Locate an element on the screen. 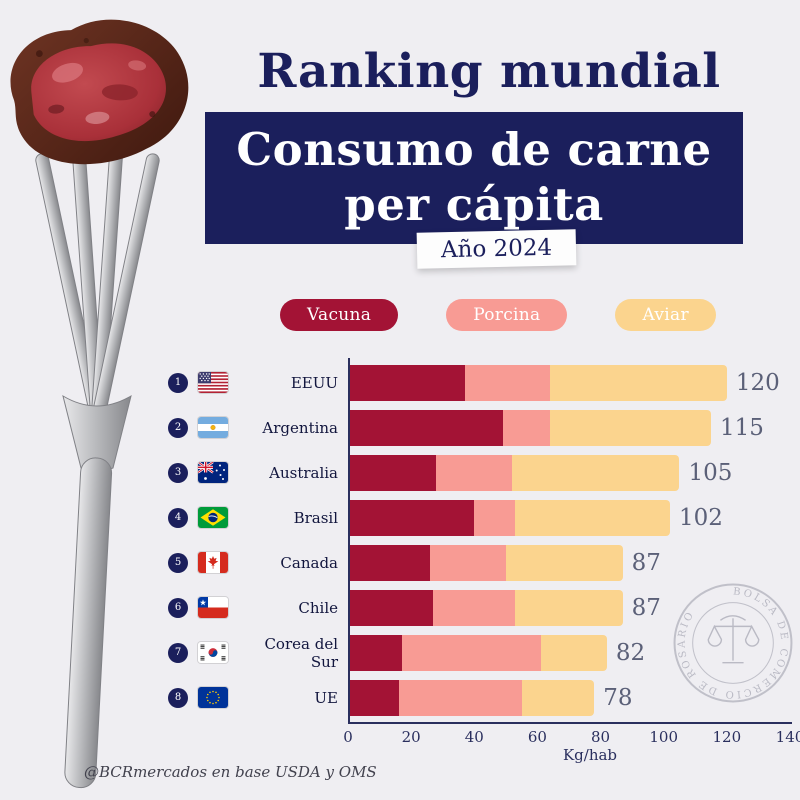 This screenshot has width=800, height=800. value-label: 102 is located at coordinates (700, 517).